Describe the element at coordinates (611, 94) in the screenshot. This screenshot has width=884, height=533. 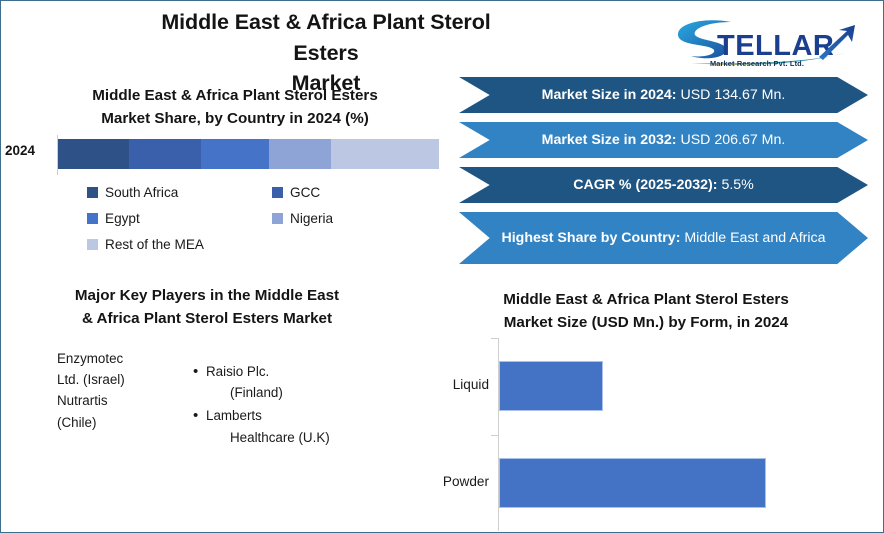
I see `metric-banner-label: Market Size in 2024:` at that location.